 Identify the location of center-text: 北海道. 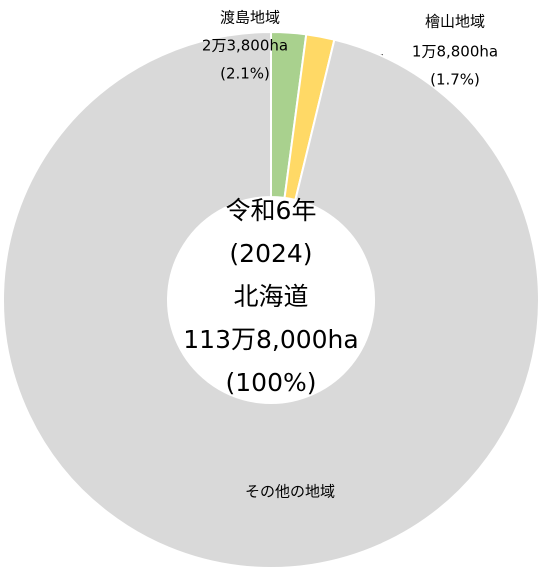
(270, 296).